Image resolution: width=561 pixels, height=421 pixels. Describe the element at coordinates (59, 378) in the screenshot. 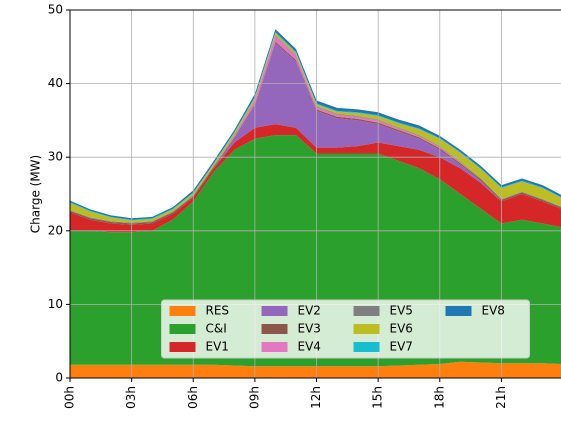

I see `y-tick-label: 0` at that location.